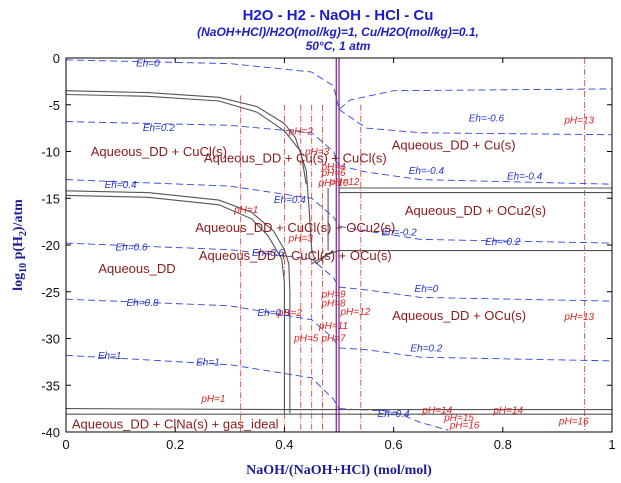  I want to click on x-axis-label: NaOH/(NaOH+HCl) (mol/mol), so click(339, 470).